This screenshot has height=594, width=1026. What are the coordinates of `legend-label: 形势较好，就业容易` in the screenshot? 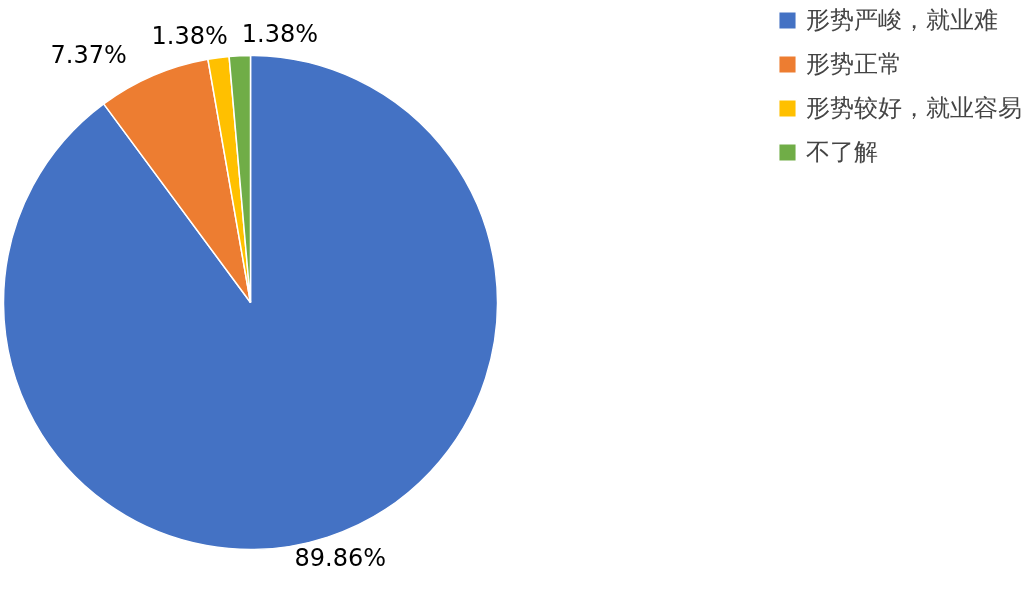 It's located at (914, 108).